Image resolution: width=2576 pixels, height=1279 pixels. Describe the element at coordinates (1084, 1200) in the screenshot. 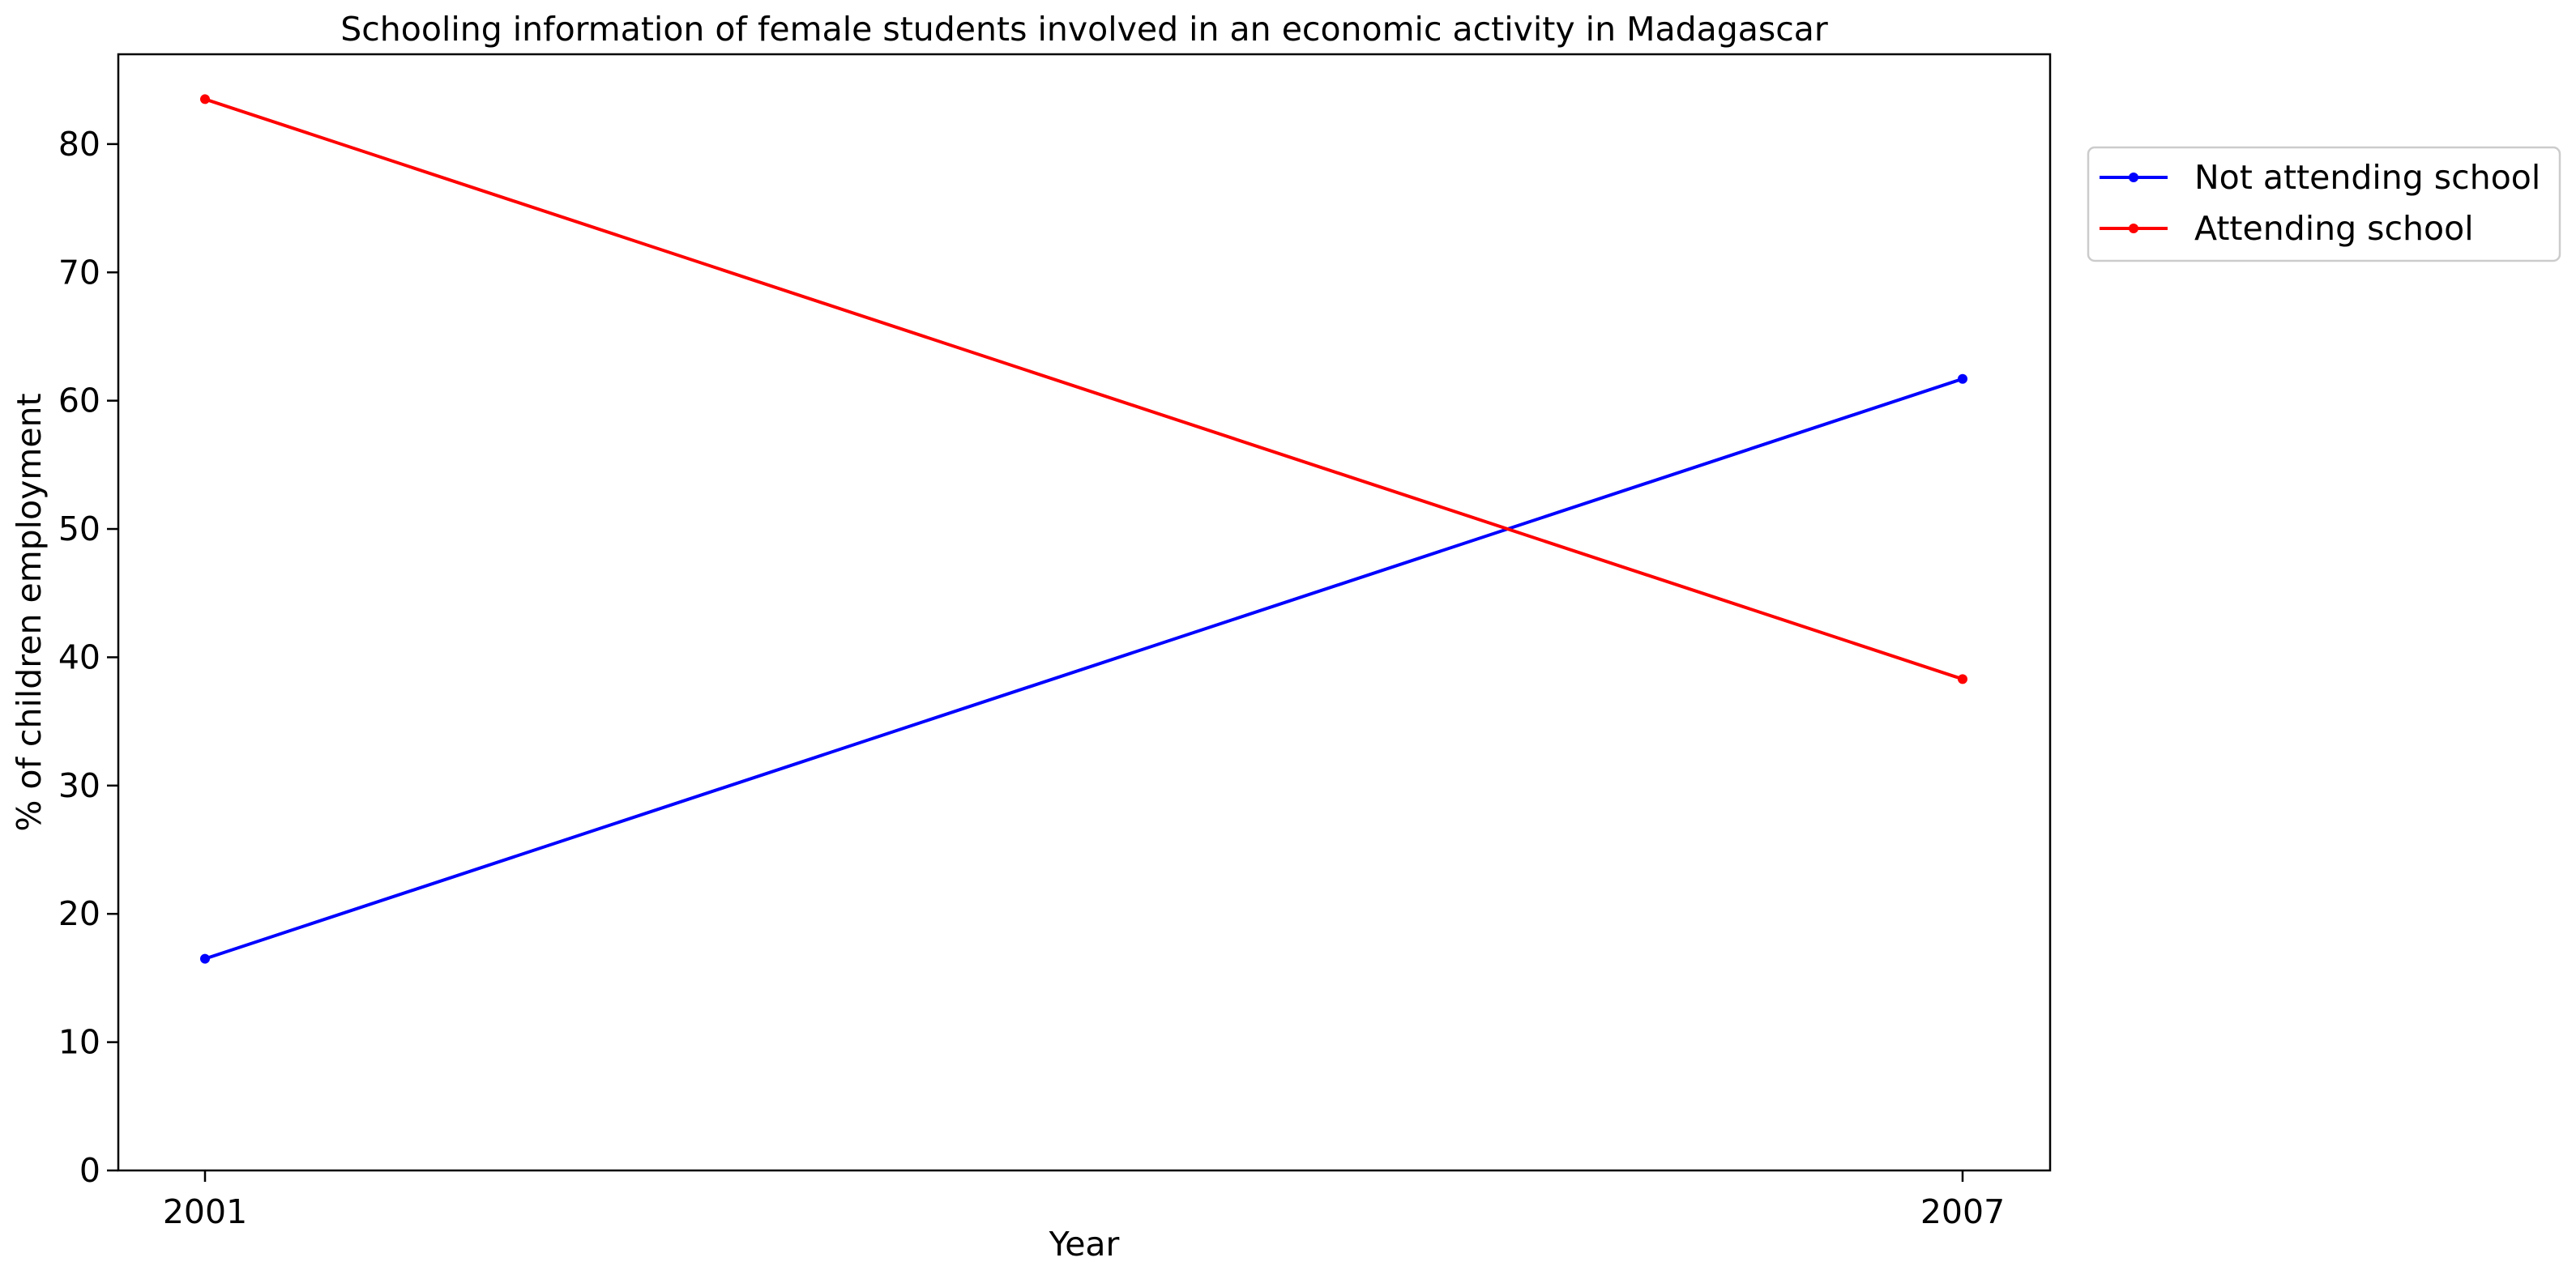

I see `x-axis: 2001 2007` at that location.